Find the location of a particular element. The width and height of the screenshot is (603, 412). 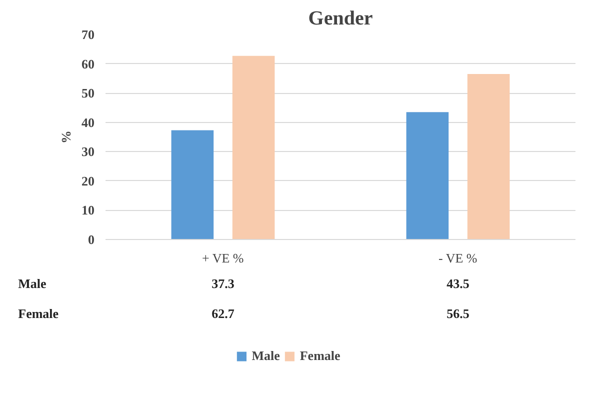

y-tick-label: 20 is located at coordinates (88, 180).